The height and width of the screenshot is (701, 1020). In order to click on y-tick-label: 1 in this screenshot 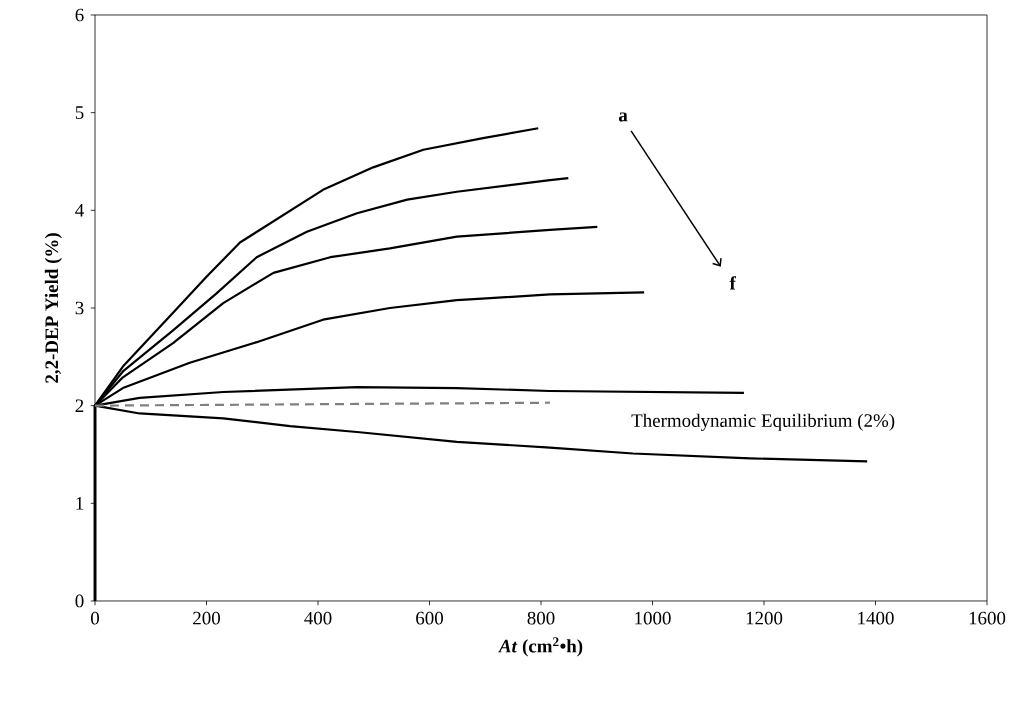, I will do `click(80, 503)`.